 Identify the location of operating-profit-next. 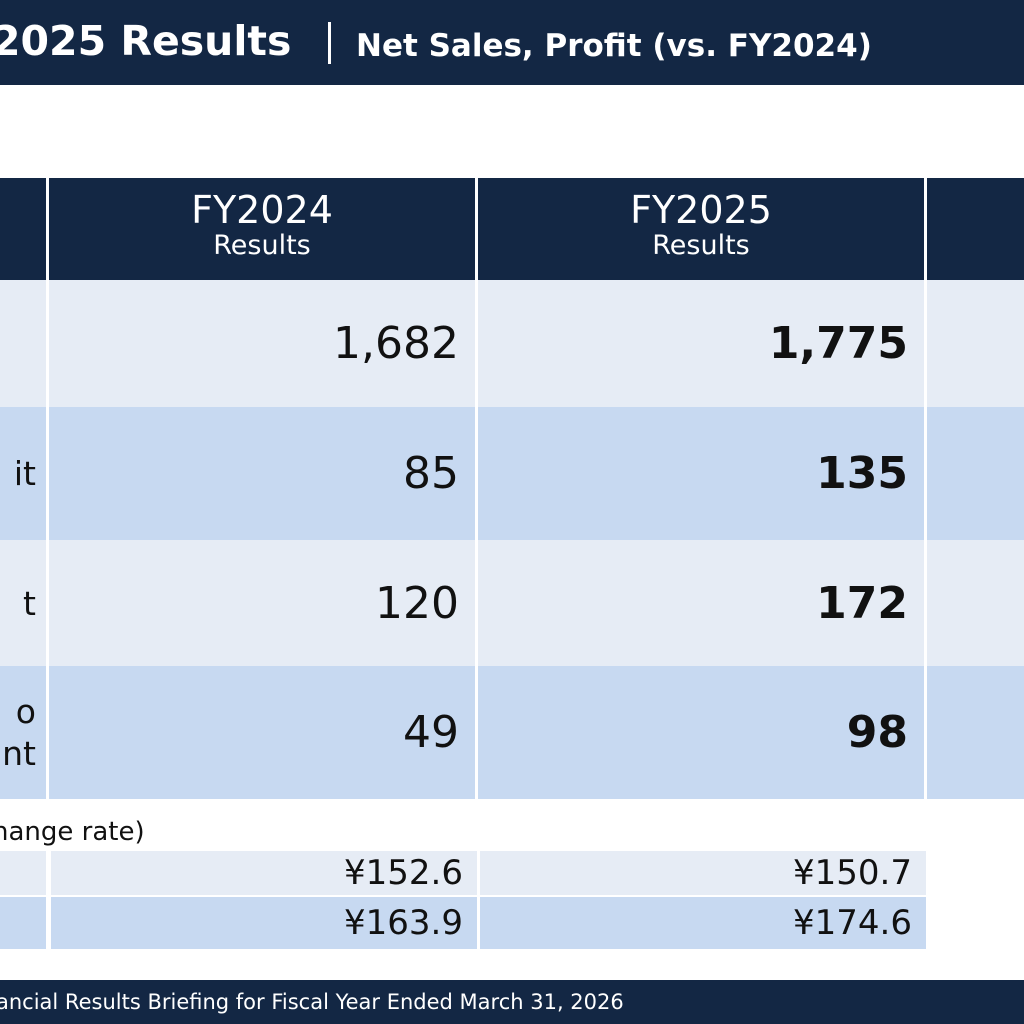
(975, 473).